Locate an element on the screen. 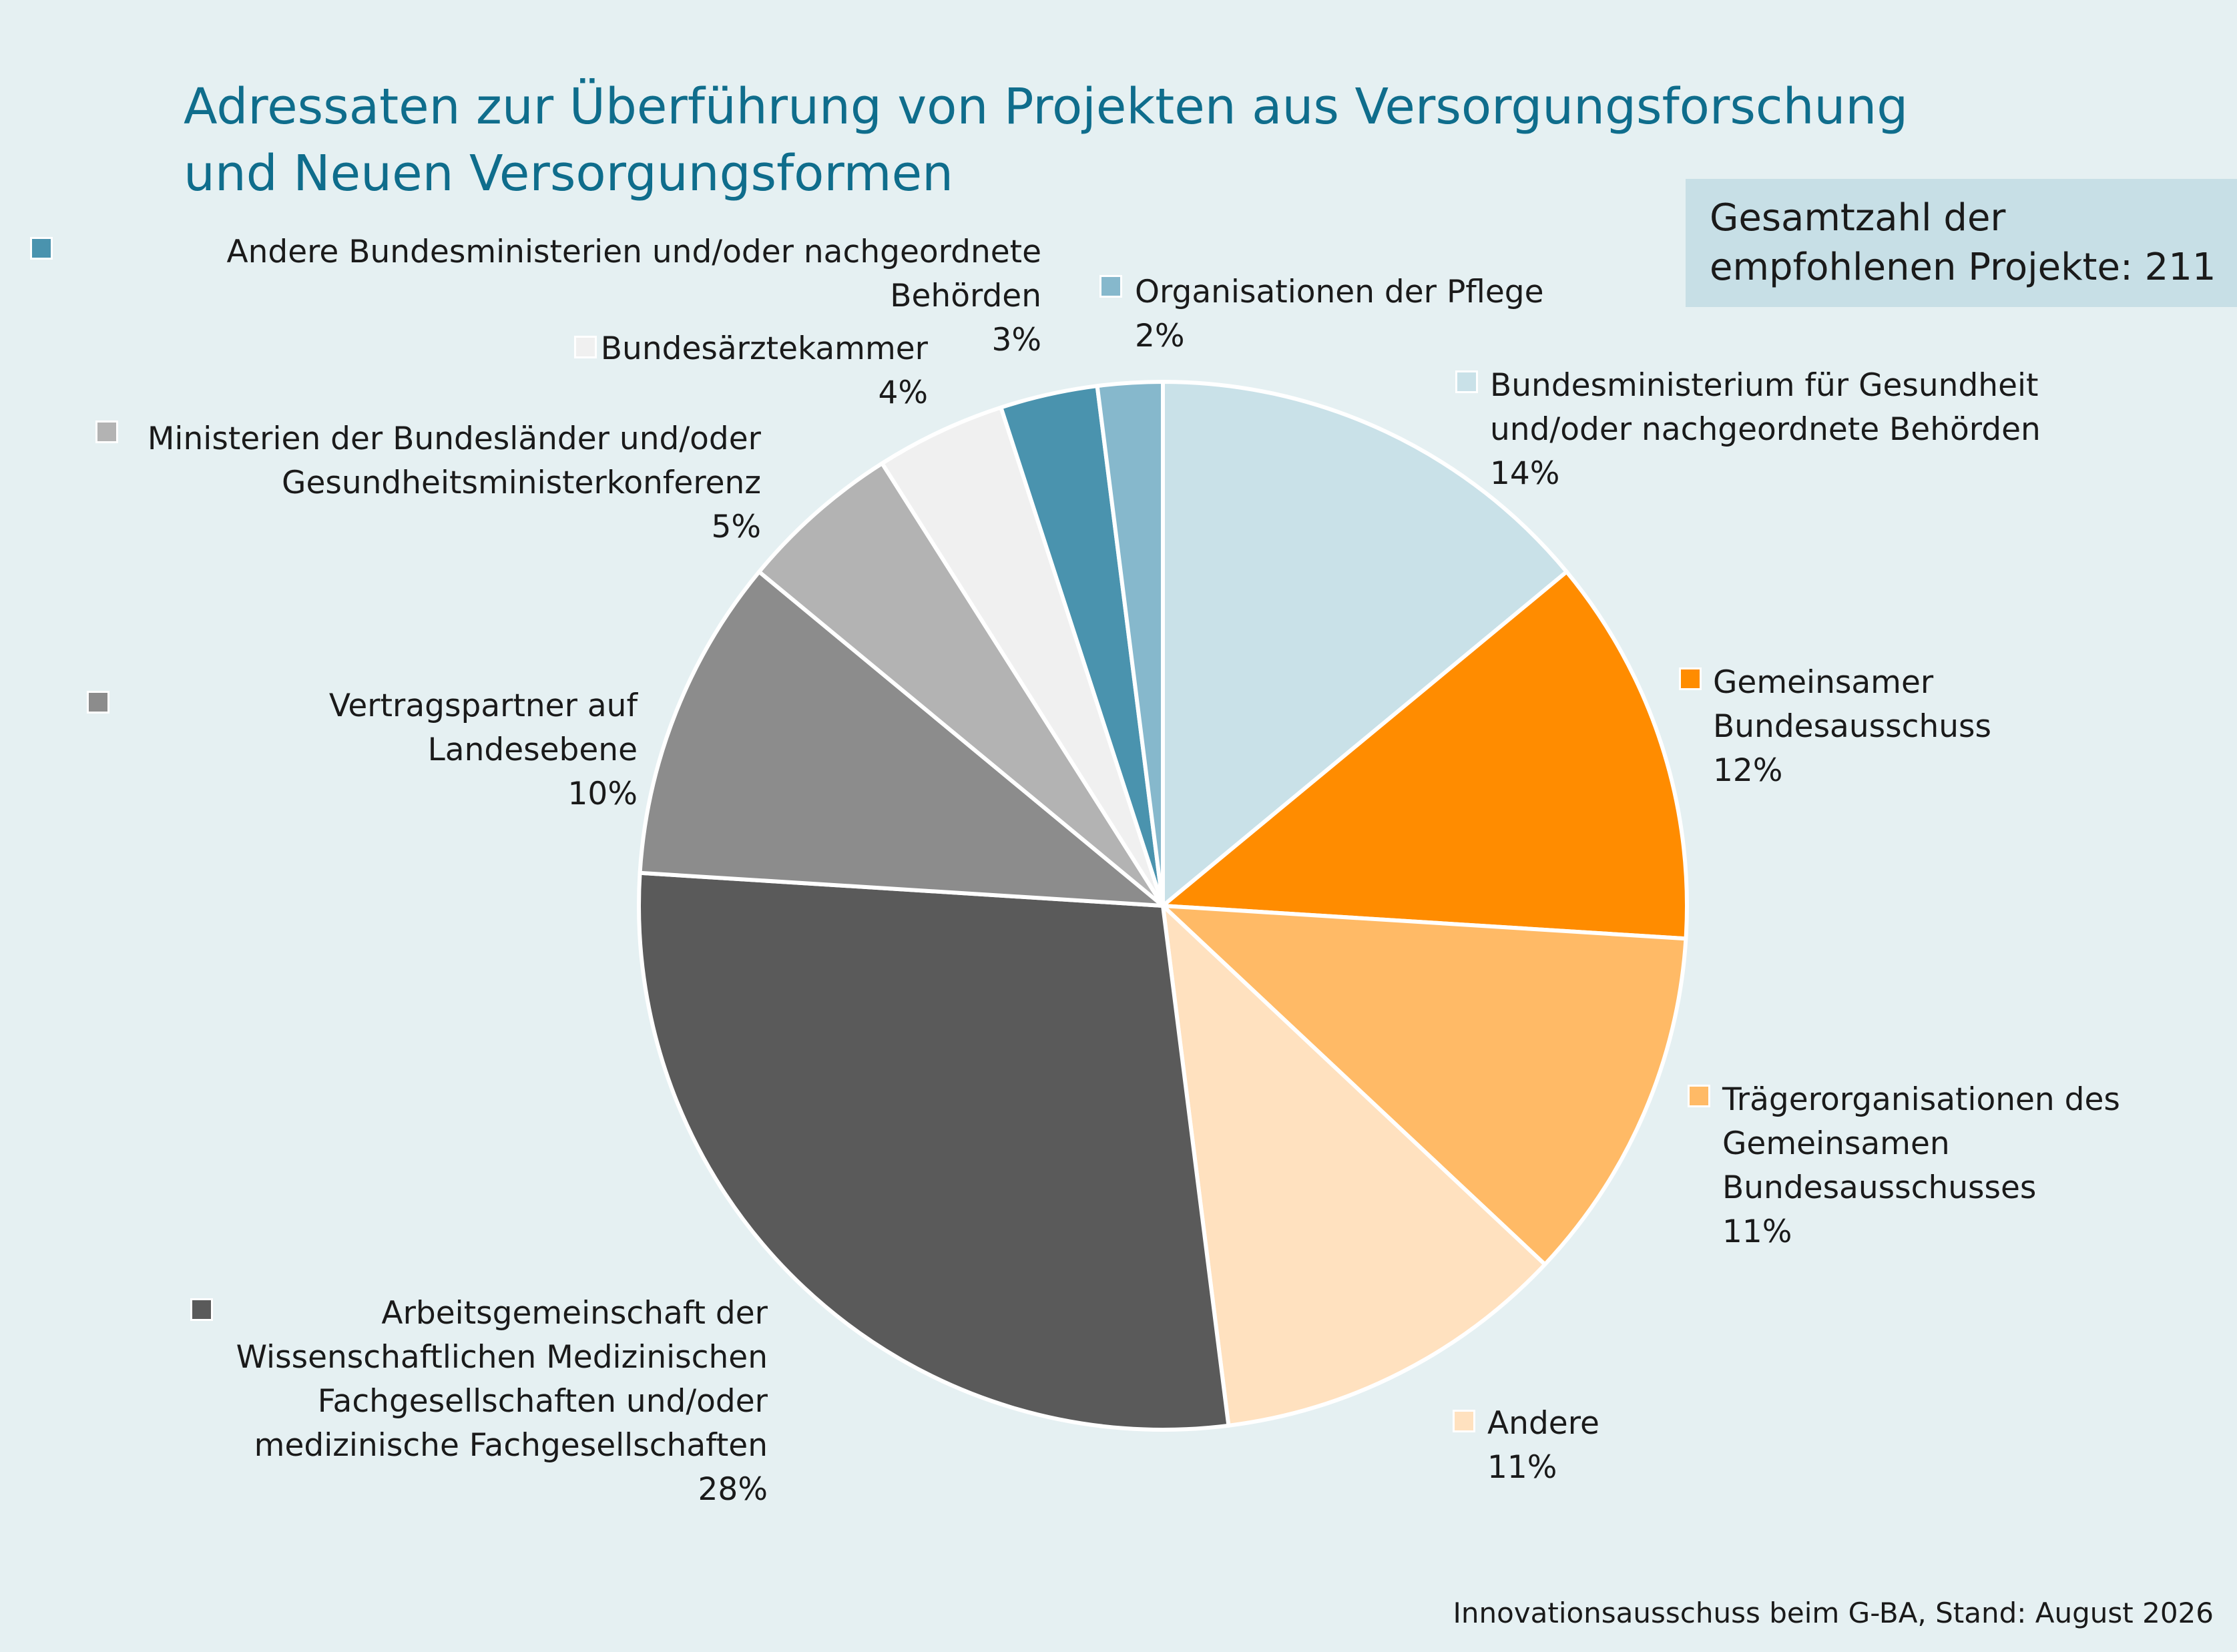  slice-label-name: Andere is located at coordinates (1543, 1423).